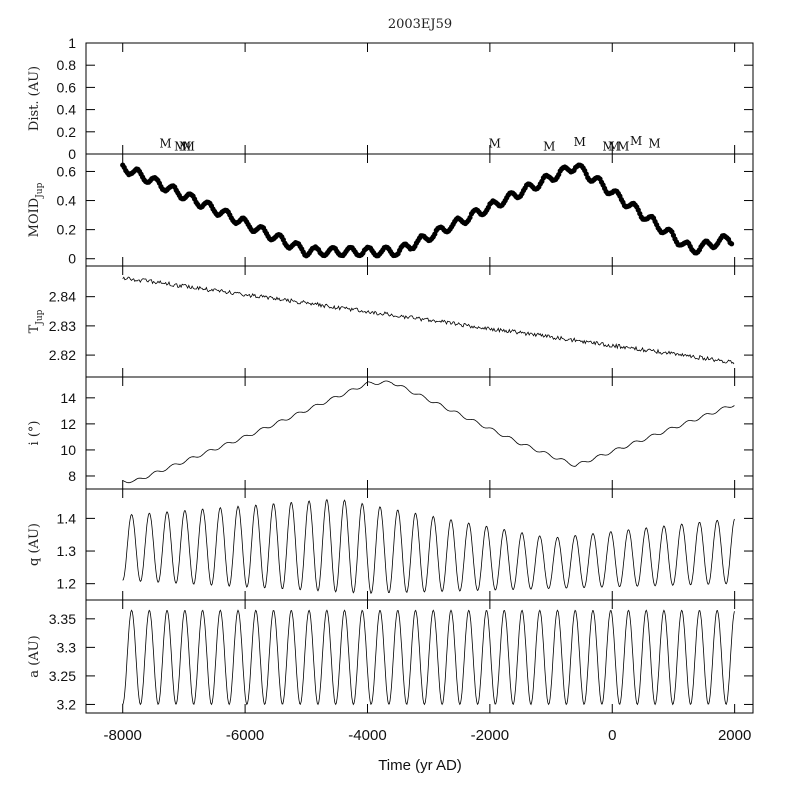 Image resolution: width=797 pixels, height=797 pixels. I want to click on y-tick-label: 1.4, so click(67, 518).